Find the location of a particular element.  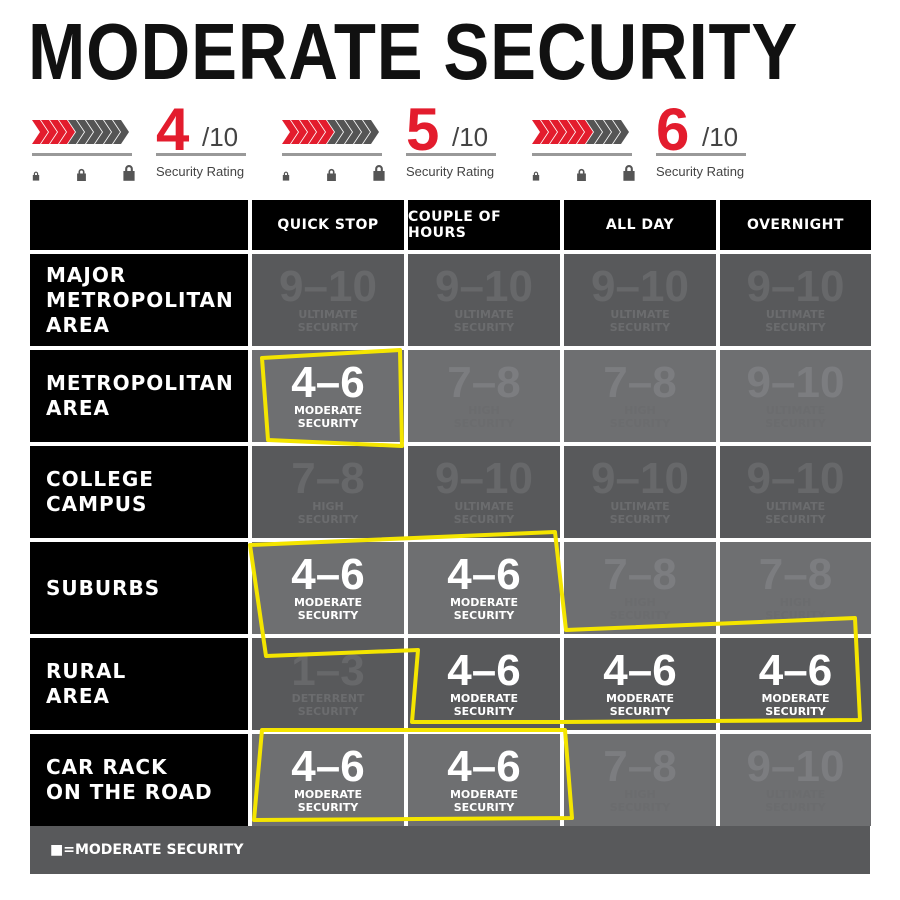

column-header: OVERNIGHT is located at coordinates (795, 225).